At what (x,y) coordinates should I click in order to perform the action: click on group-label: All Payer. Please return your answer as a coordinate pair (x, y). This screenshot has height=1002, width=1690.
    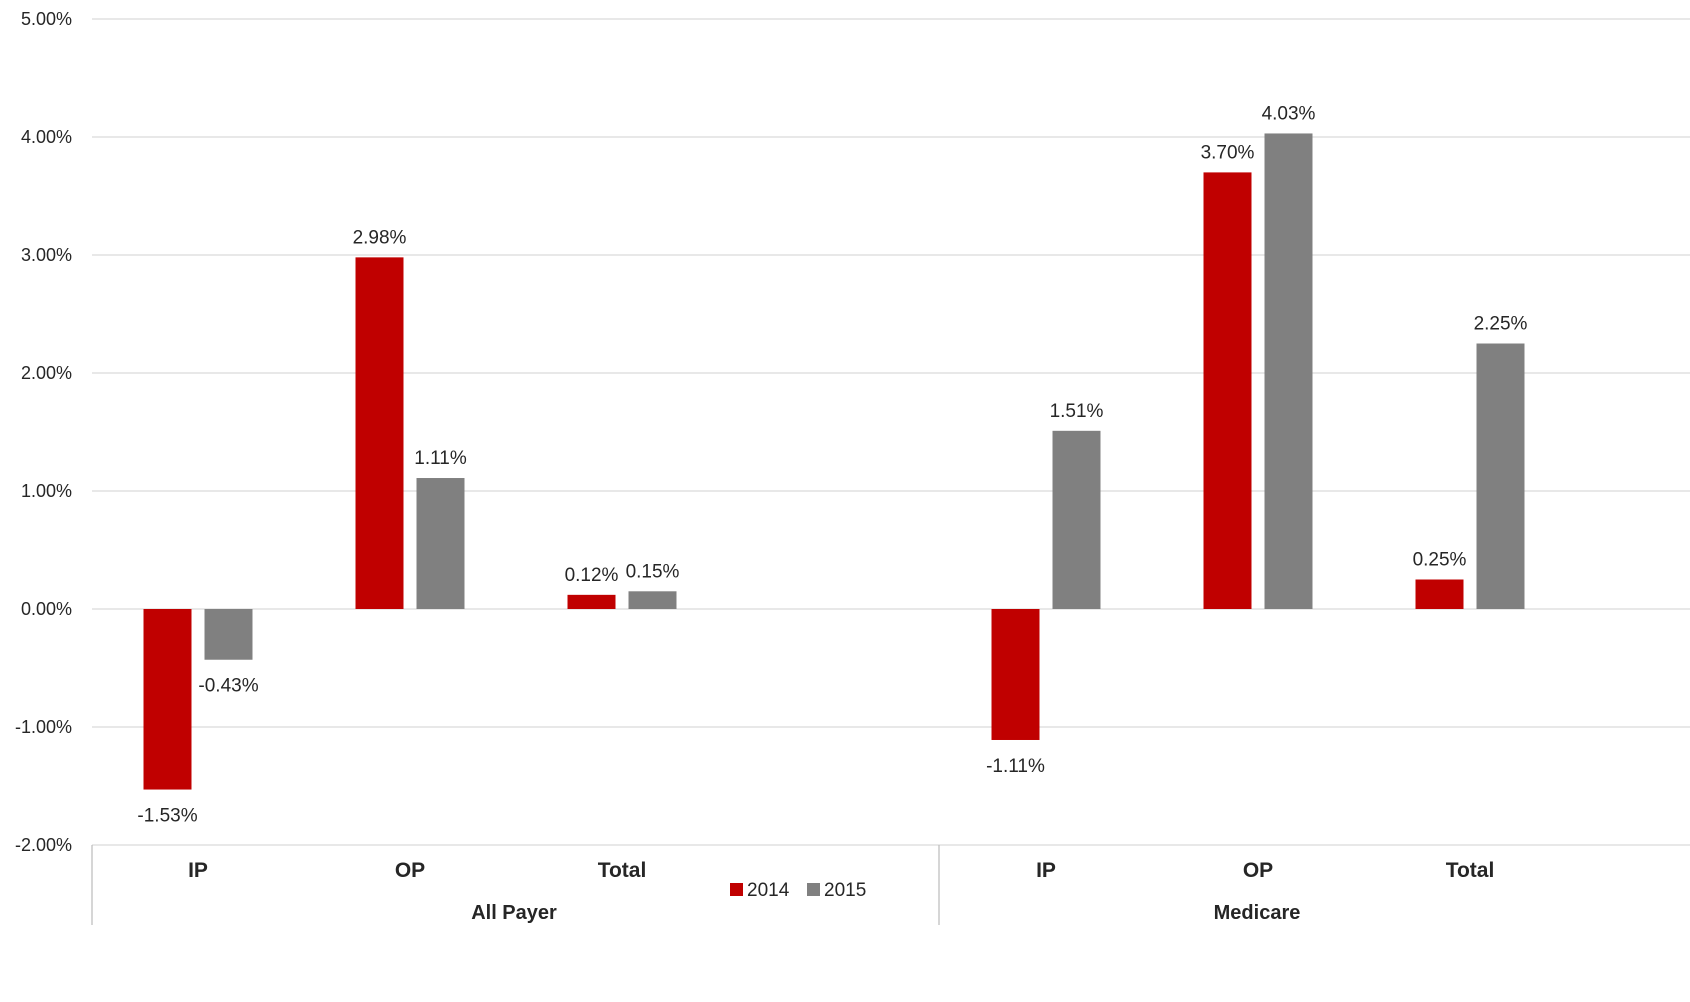
    Looking at the image, I should click on (514, 913).